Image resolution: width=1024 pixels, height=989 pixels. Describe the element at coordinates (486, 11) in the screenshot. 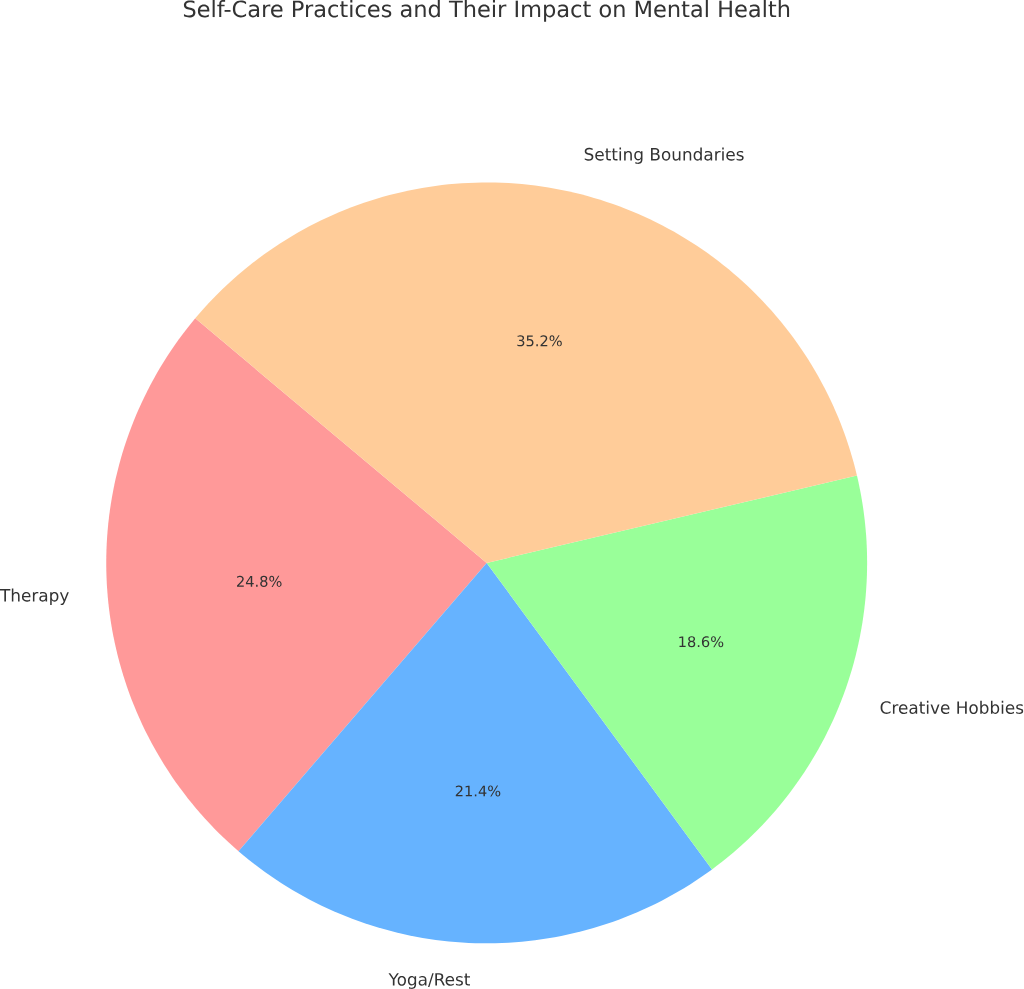

I see `chart-title: Self-Care Practices and Their Impact on Mental Health` at that location.